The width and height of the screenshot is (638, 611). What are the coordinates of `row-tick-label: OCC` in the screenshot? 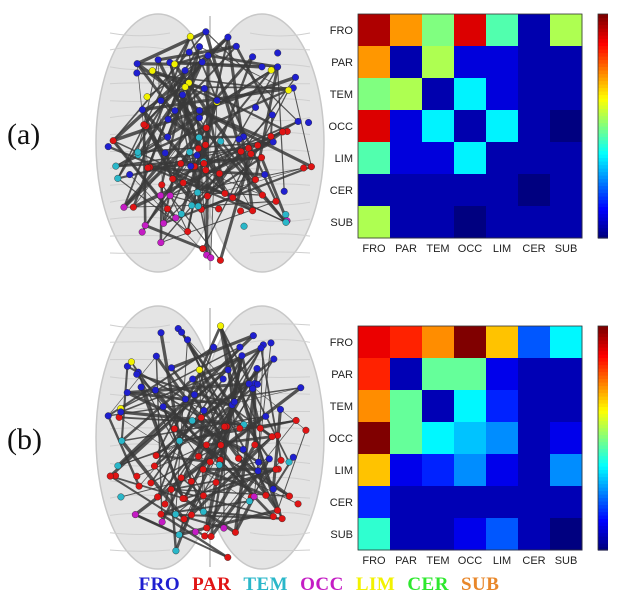 It's located at (341, 127).